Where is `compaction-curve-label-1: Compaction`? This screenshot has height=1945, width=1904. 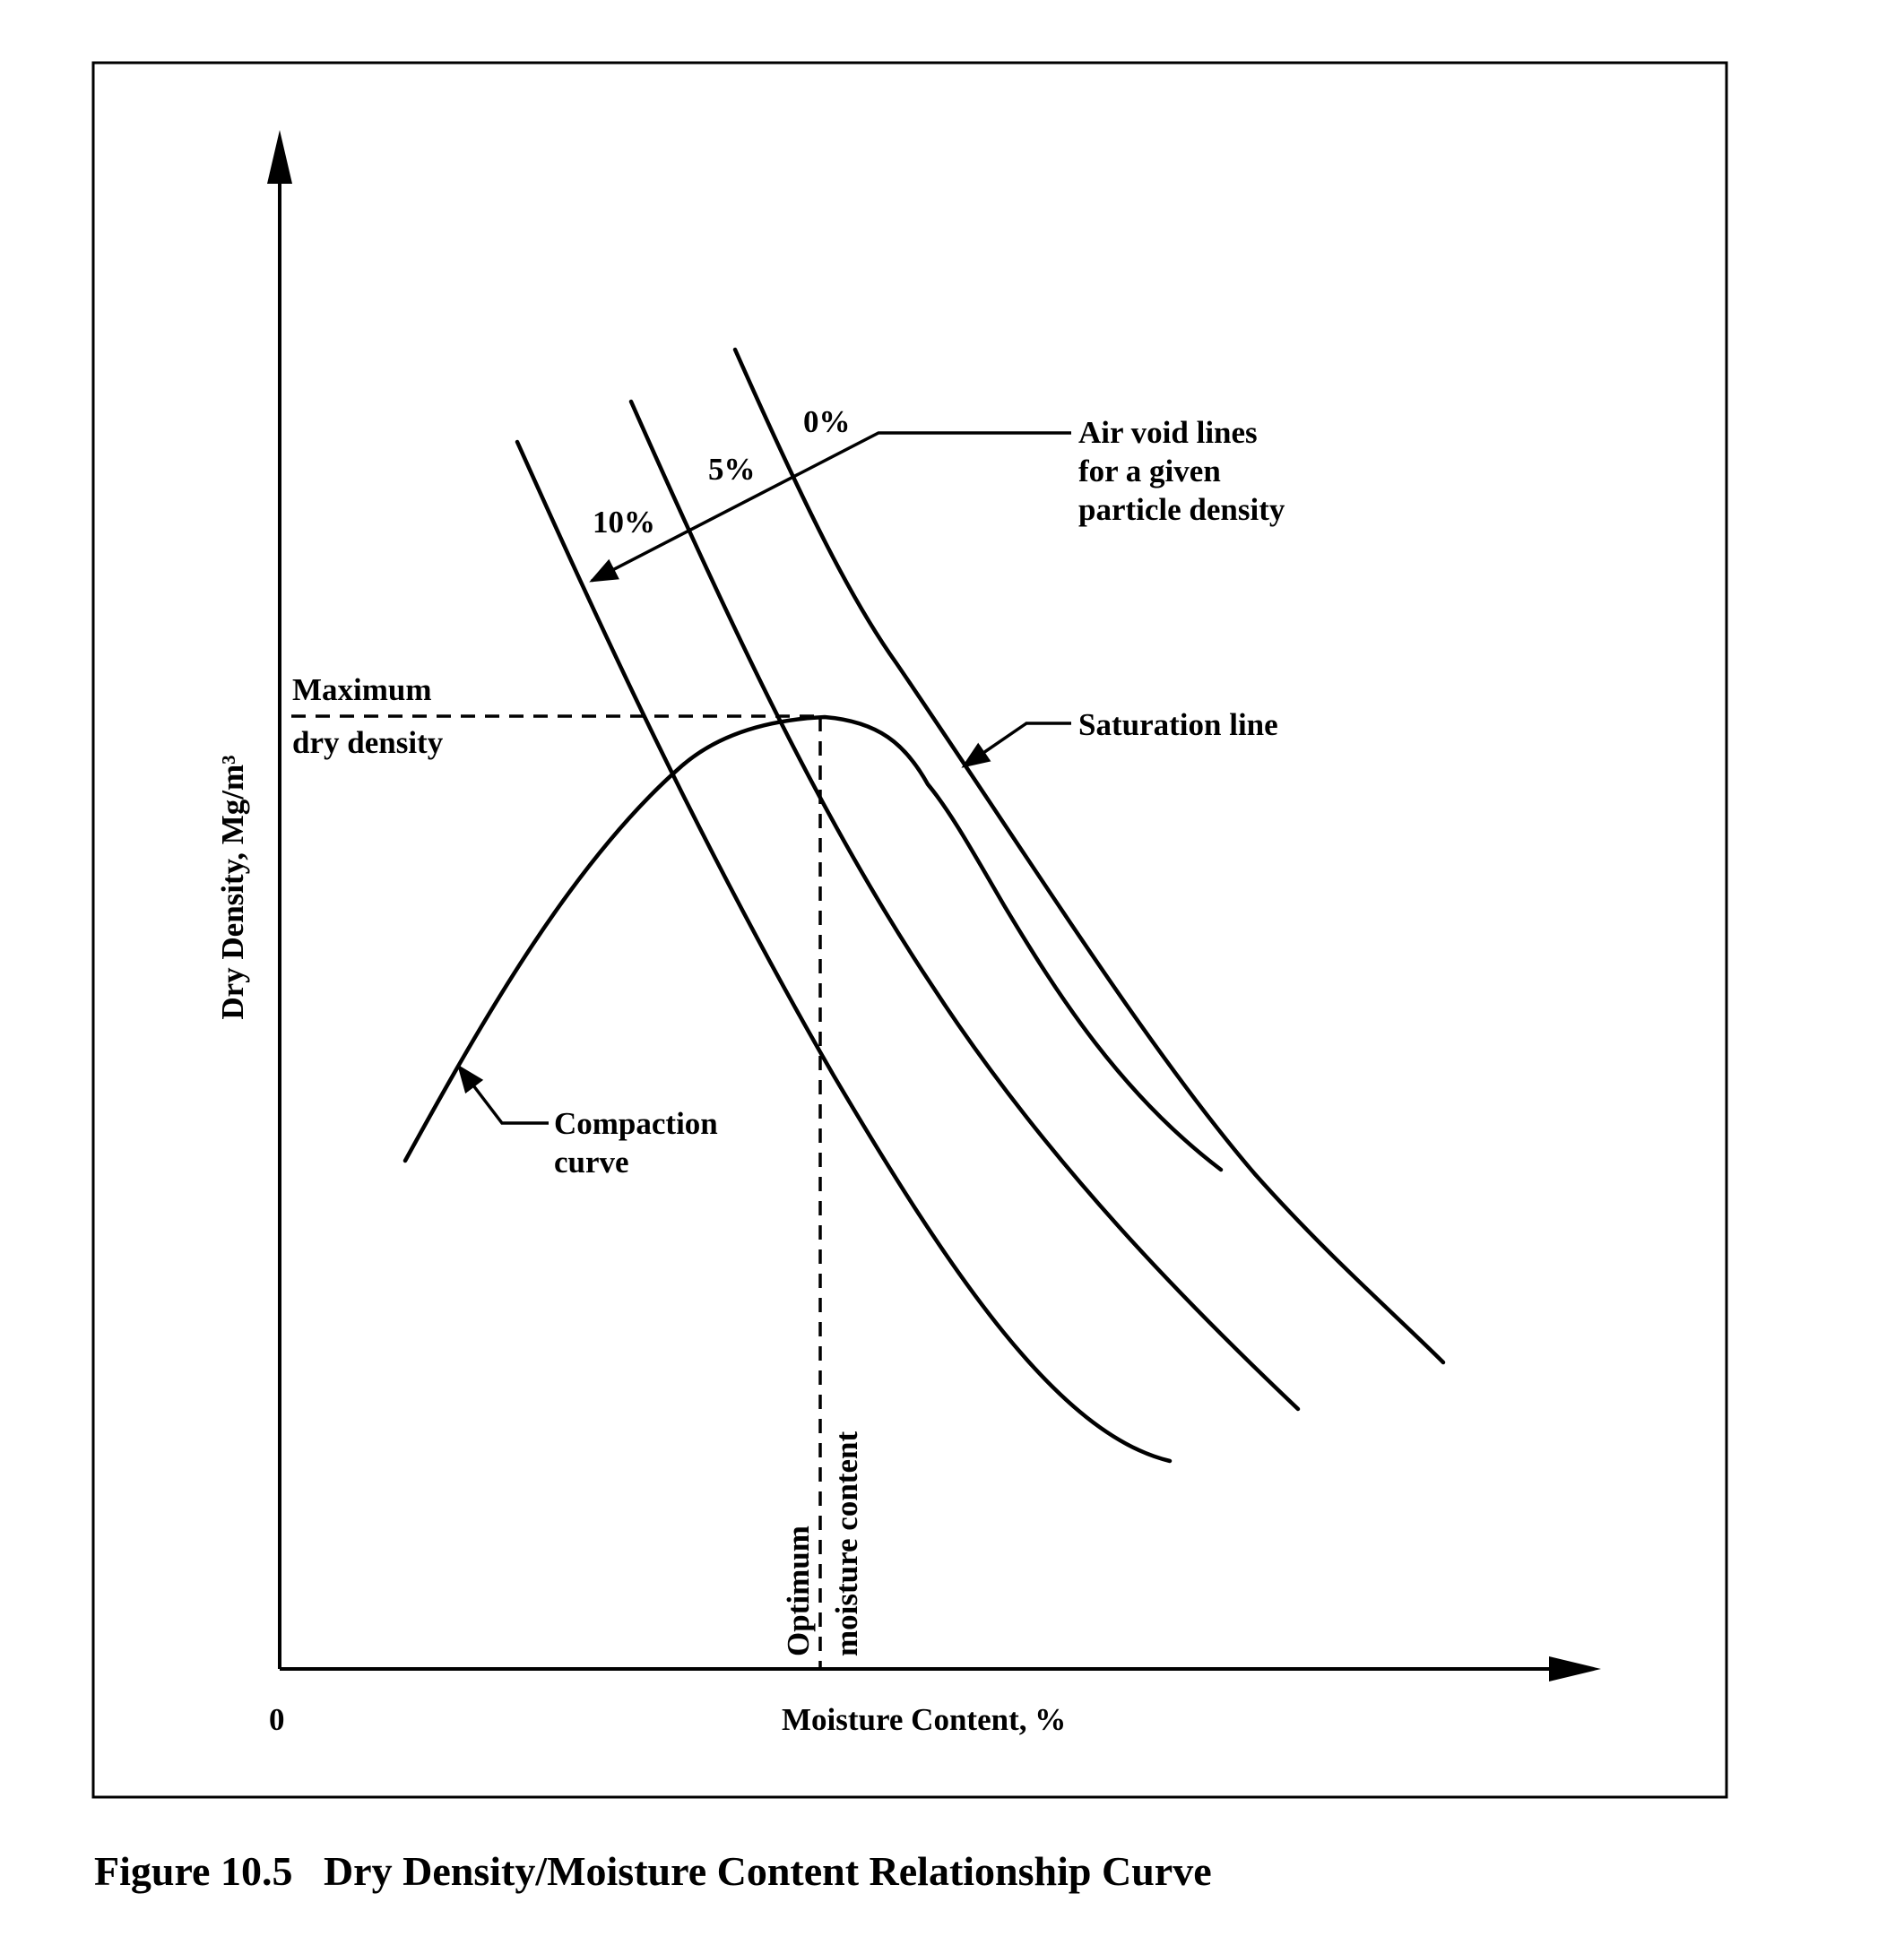
compaction-curve-label-1: Compaction is located at coordinates (636, 1123).